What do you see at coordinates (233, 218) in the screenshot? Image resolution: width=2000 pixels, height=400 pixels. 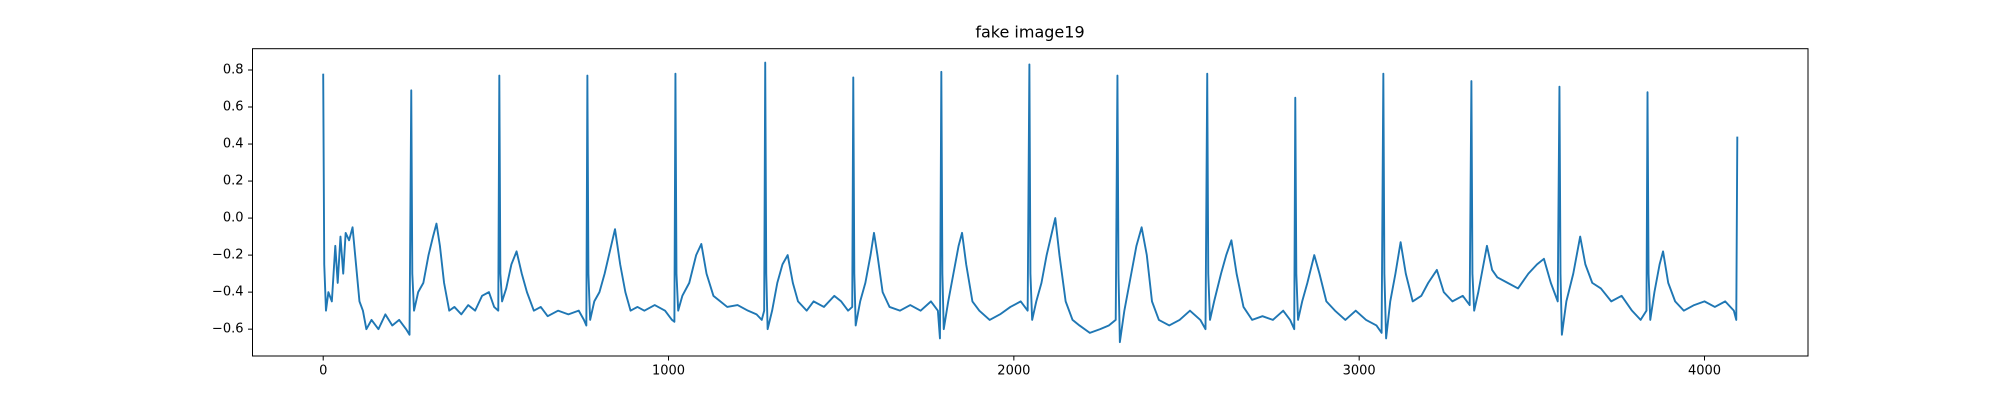 I see `y-tick-label: 0.0` at bounding box center [233, 218].